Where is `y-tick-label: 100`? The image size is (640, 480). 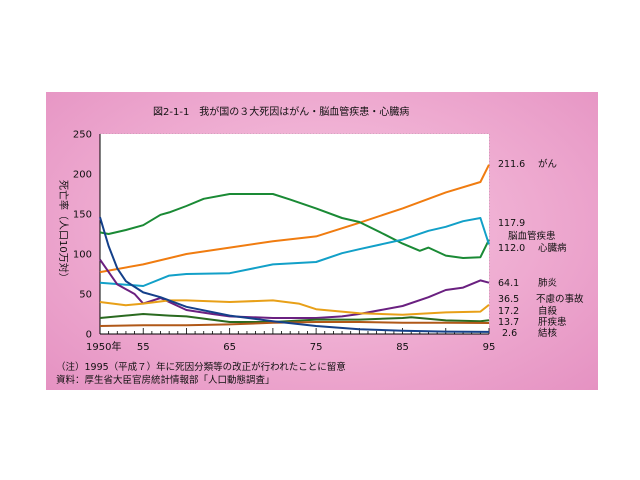
y-tick-label: 100 is located at coordinates (82, 255).